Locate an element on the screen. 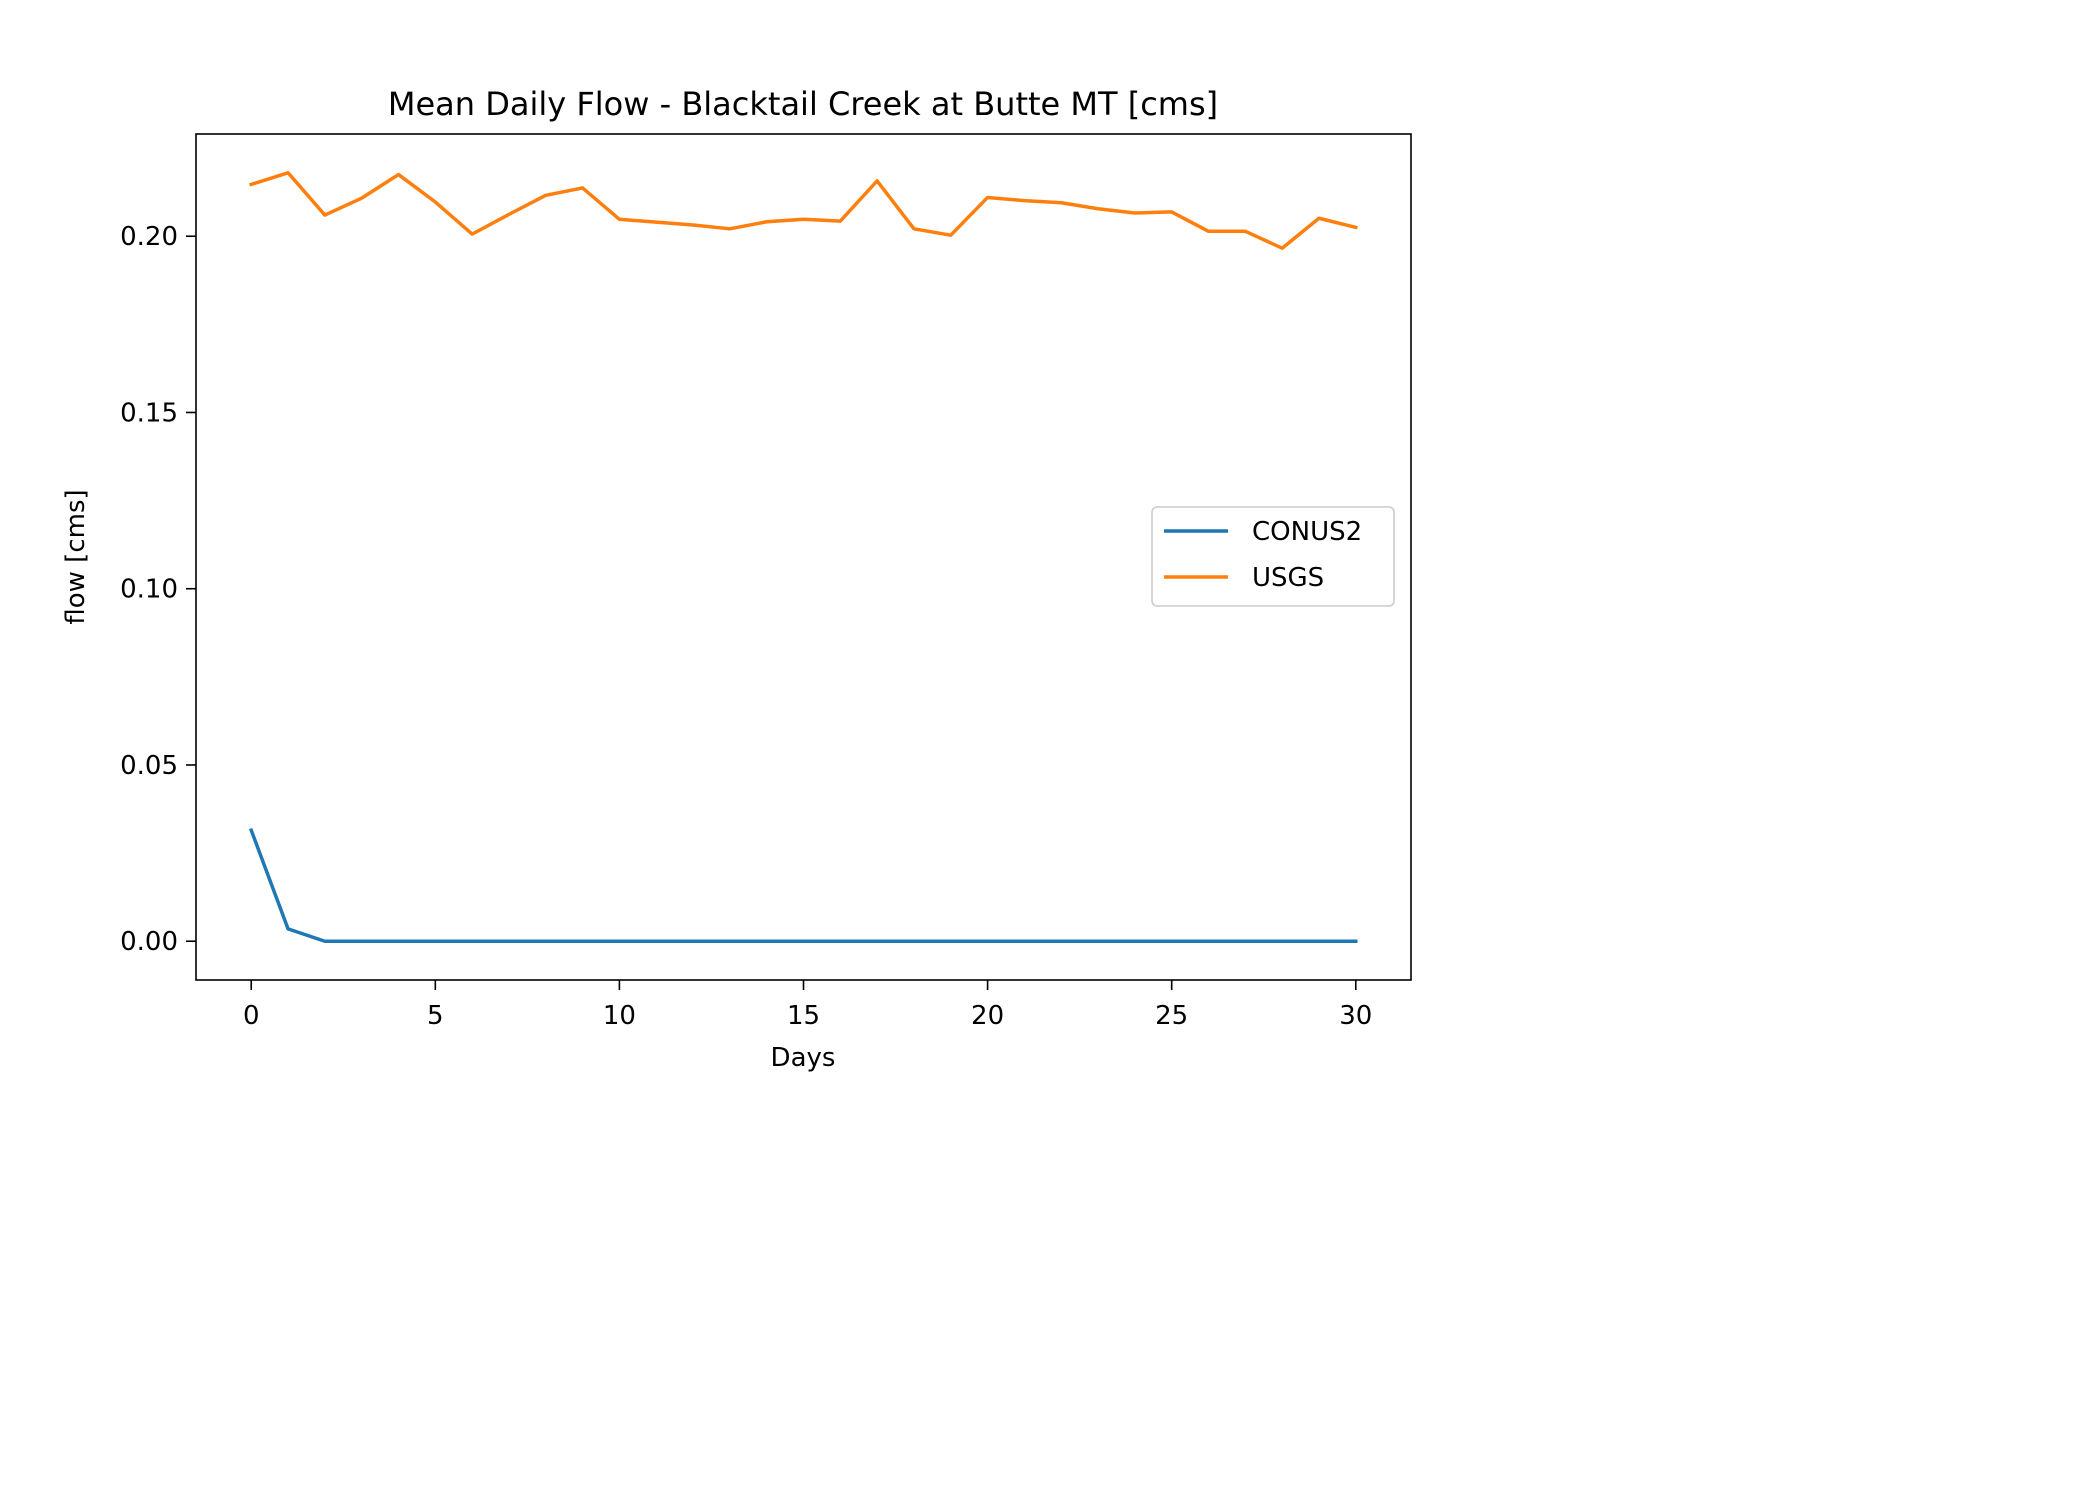 The height and width of the screenshot is (1500, 2100). legend-label-usgs: USGS is located at coordinates (1288, 578).